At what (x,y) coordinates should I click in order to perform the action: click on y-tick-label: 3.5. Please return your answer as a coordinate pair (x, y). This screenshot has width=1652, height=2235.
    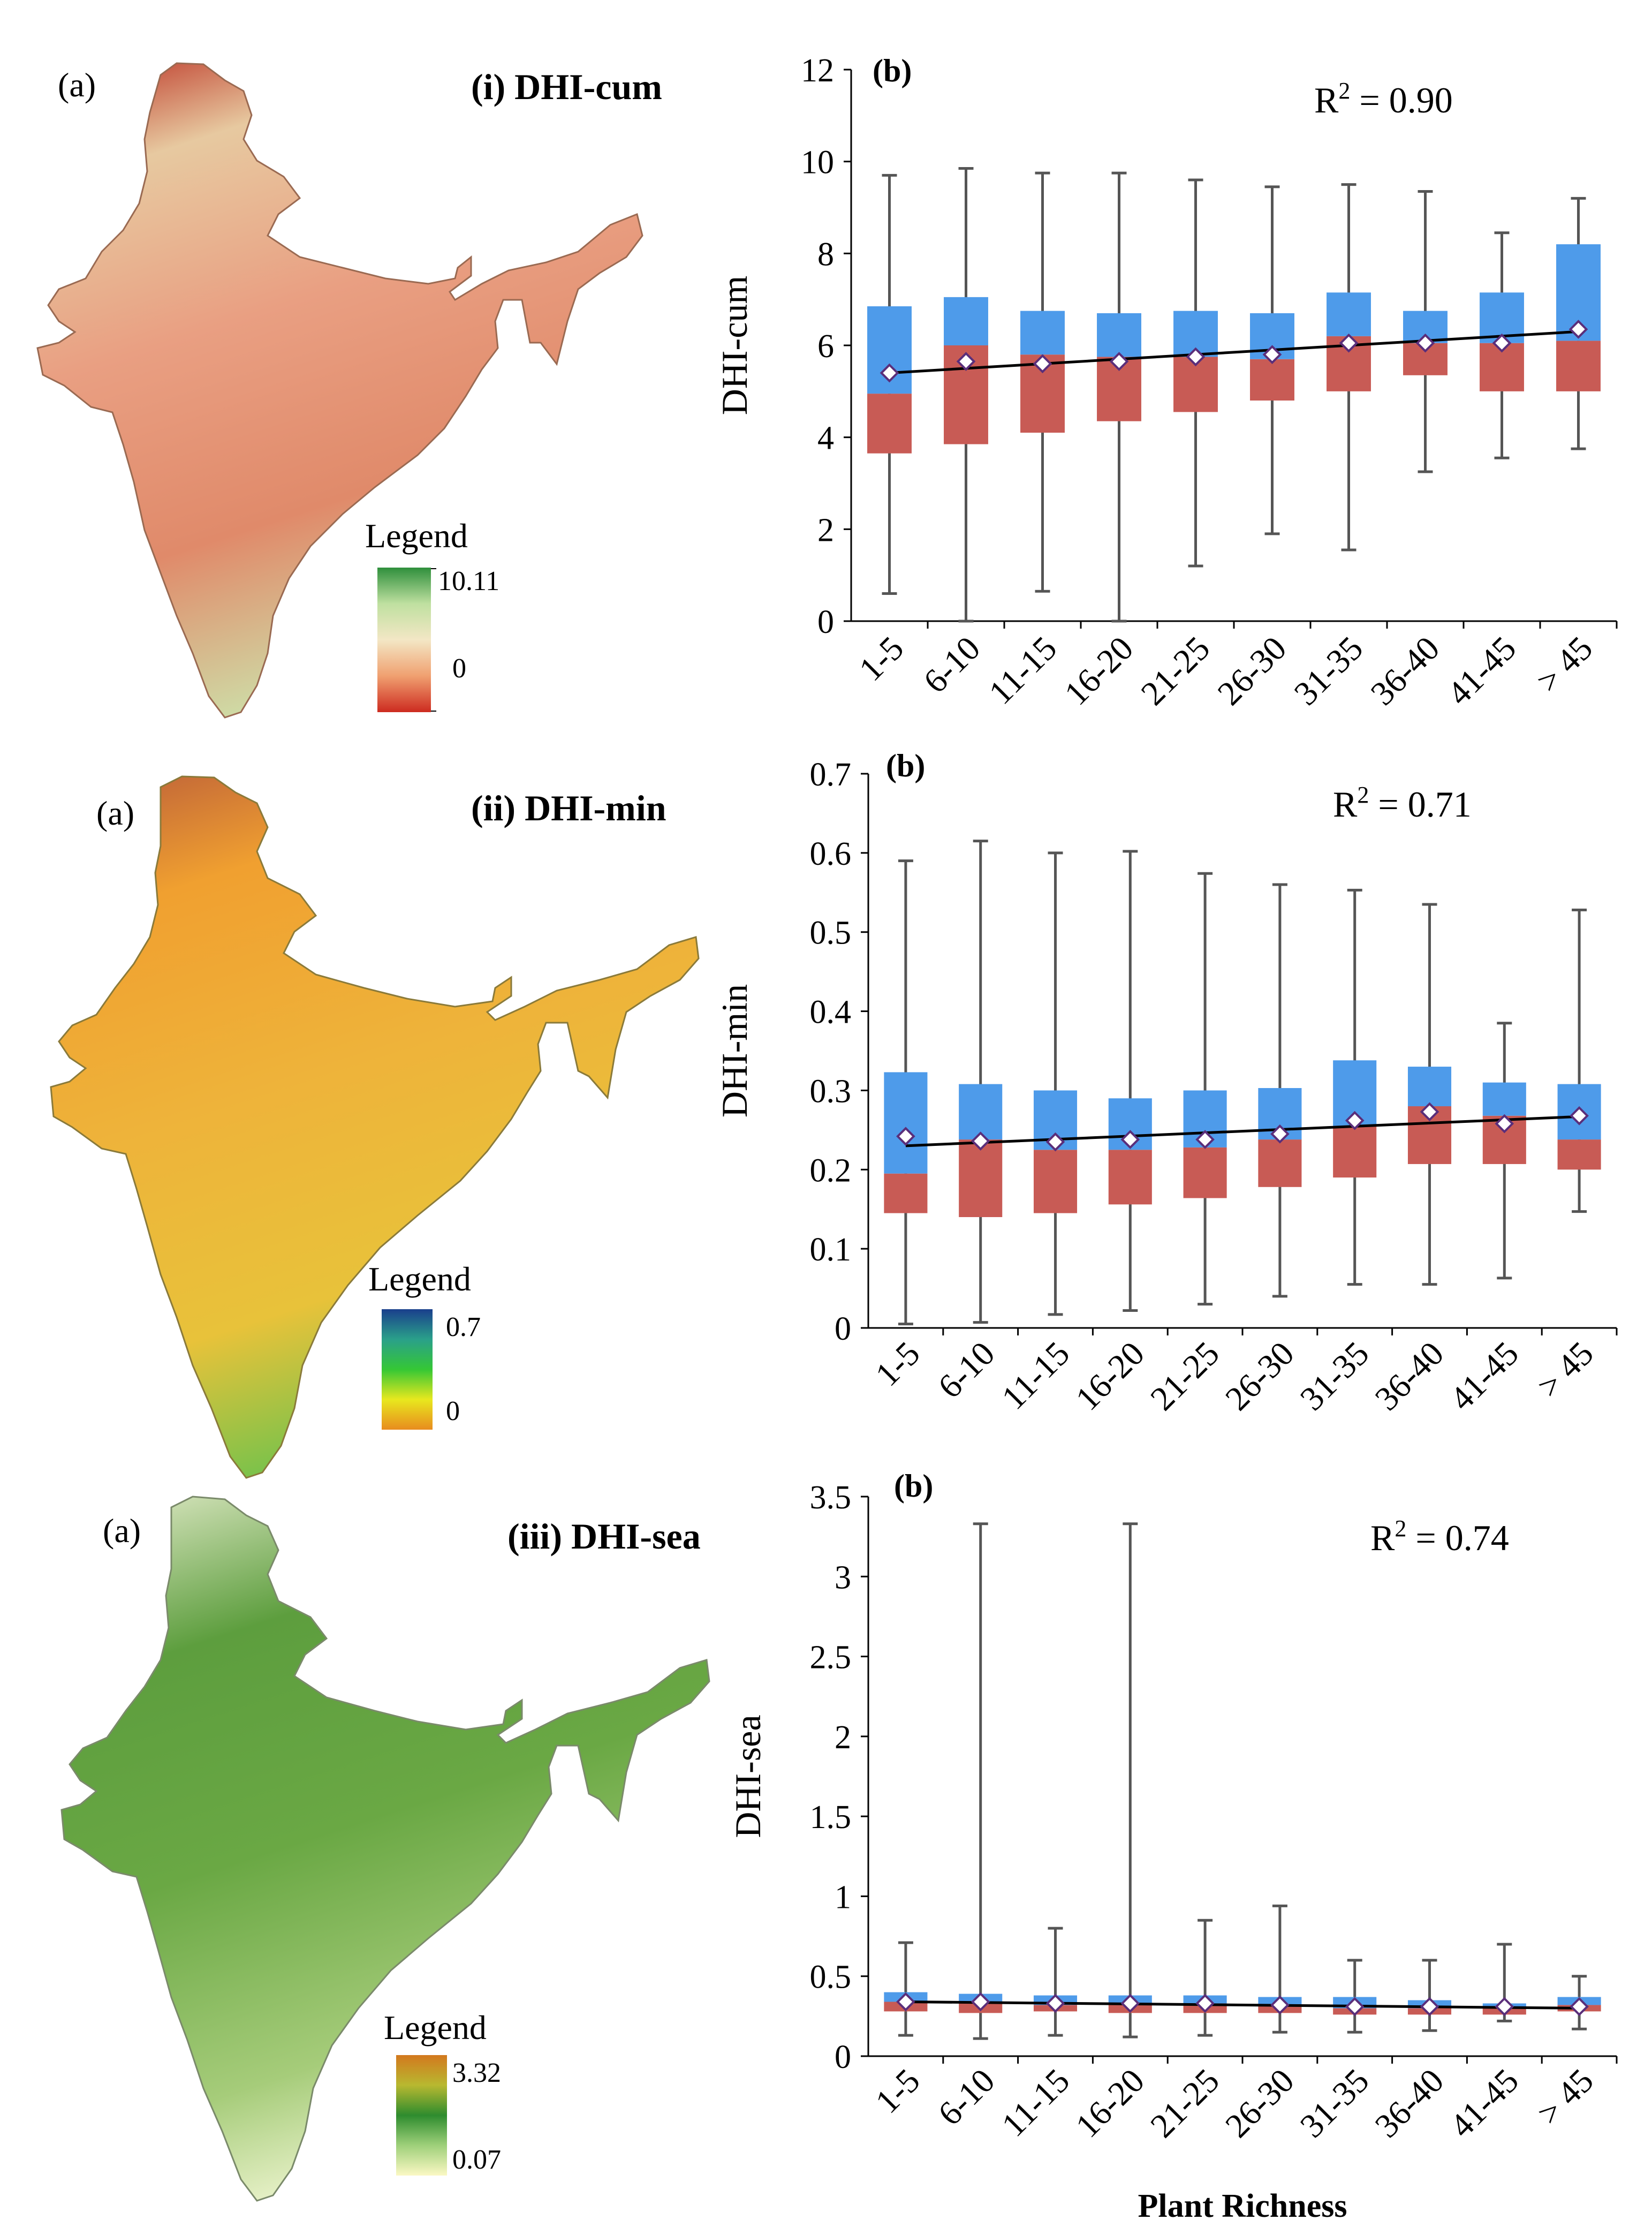
    Looking at the image, I should click on (831, 1497).